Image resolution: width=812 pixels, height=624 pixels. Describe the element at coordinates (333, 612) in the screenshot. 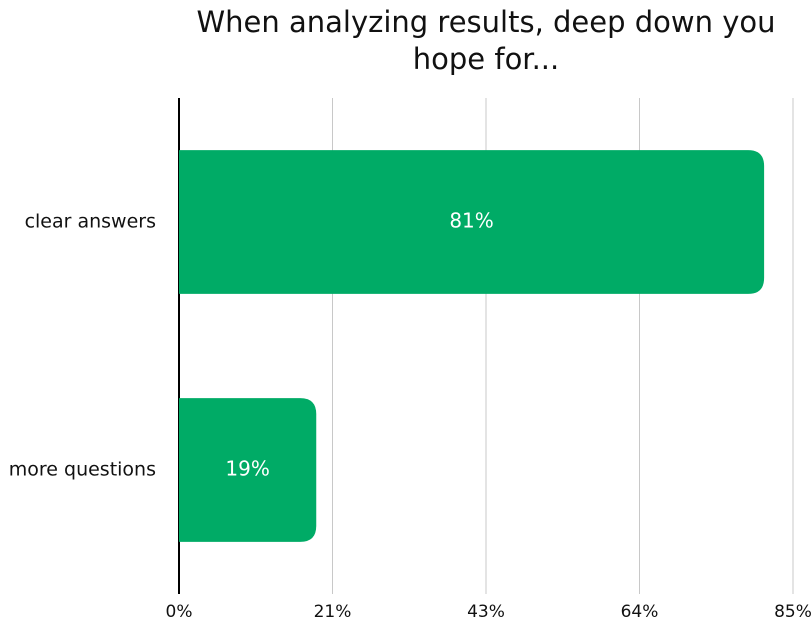

I see `x-tick-label: 21%` at that location.